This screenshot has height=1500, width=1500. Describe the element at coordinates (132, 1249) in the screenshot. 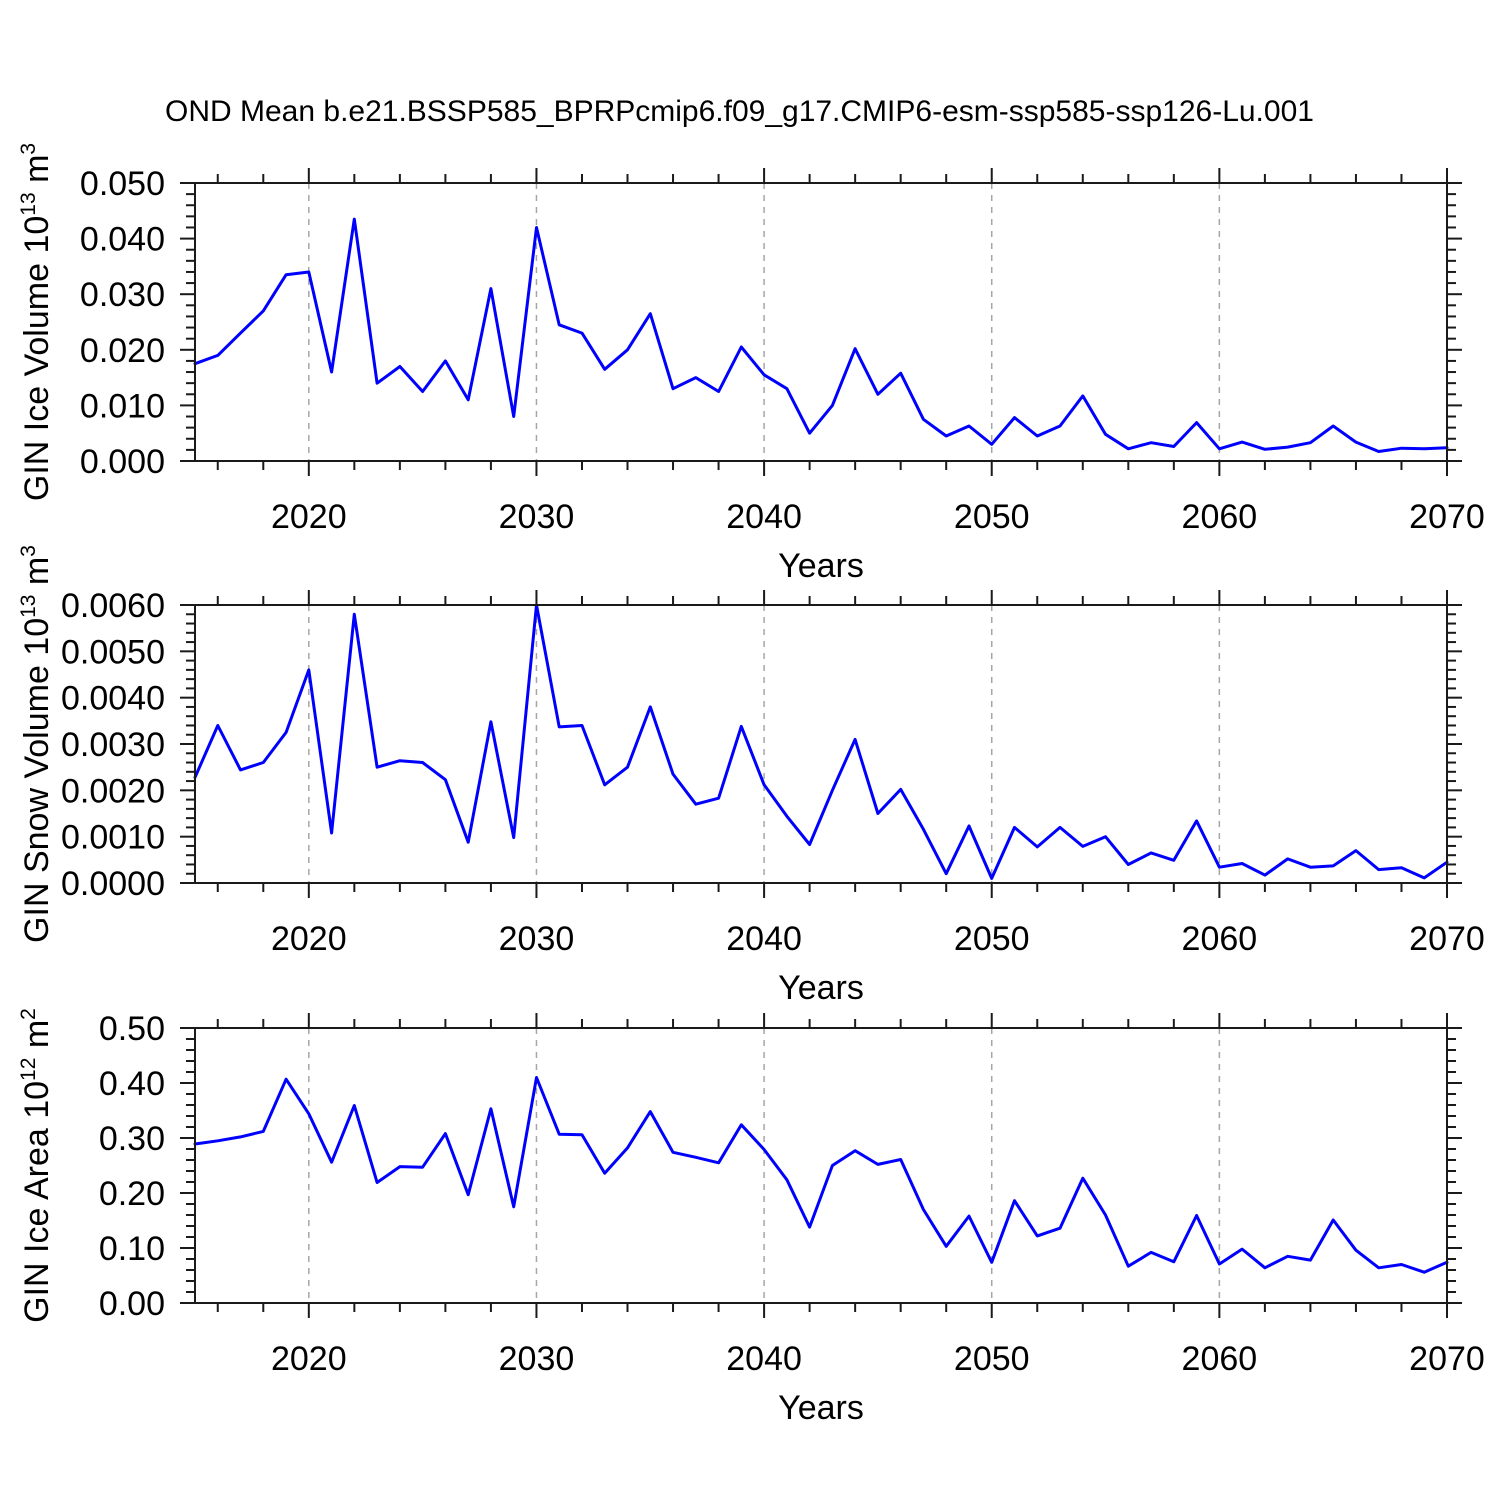

I see `y-tick-label: 0.10` at that location.